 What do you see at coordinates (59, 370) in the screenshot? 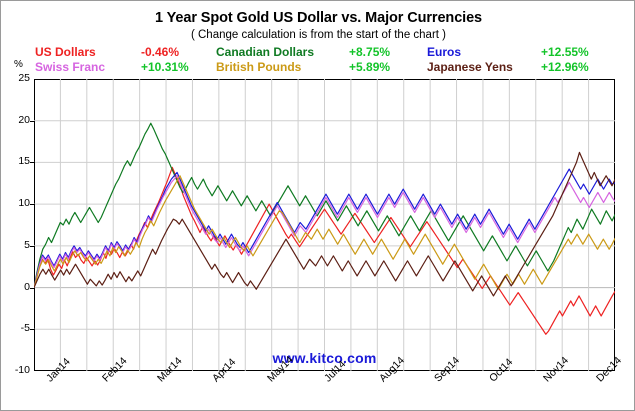
I see `x-axis-tick-label: Jan14` at bounding box center [59, 370].